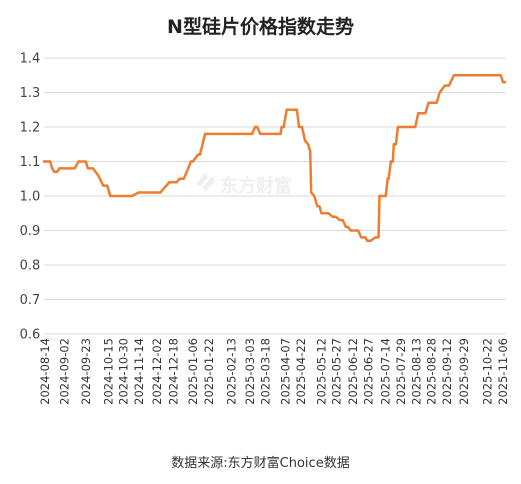 The image size is (521, 484). What do you see at coordinates (30, 59) in the screenshot?
I see `y-tick-label: 1.4` at bounding box center [30, 59].